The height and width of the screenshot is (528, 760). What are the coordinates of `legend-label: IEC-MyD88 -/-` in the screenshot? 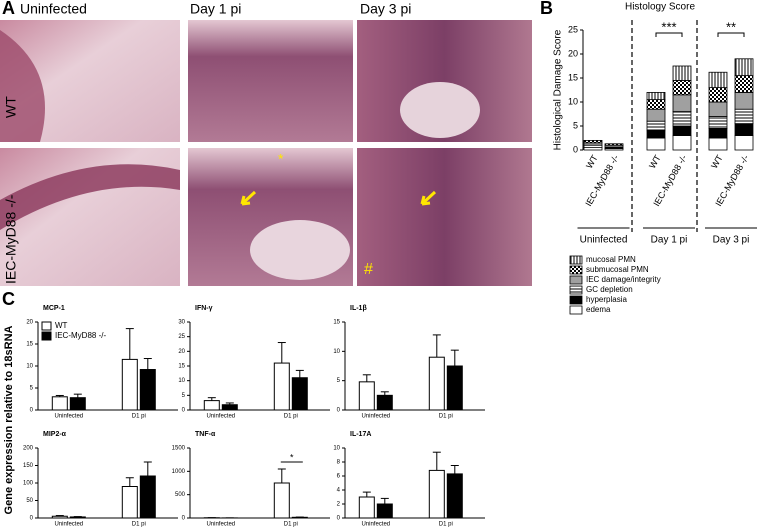 It's located at (80, 335).